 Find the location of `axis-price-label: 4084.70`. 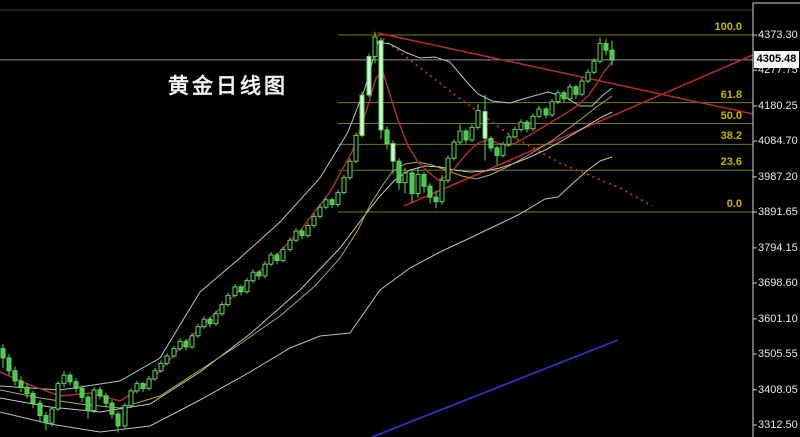

axis-price-label: 4084.70 is located at coordinates (778, 141).